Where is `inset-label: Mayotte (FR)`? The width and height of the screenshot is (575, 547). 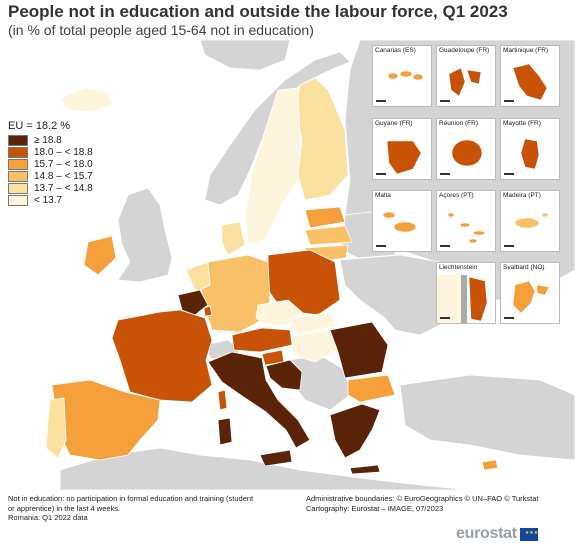 inset-label: Mayotte (FR) is located at coordinates (522, 123).